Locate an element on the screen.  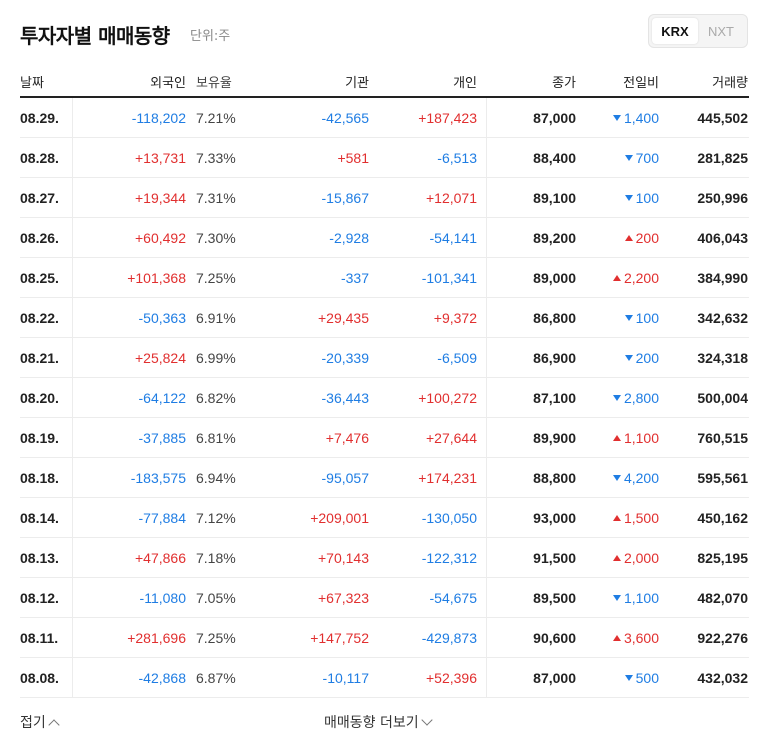
cell-volume: 922,276 is located at coordinates (722, 638).